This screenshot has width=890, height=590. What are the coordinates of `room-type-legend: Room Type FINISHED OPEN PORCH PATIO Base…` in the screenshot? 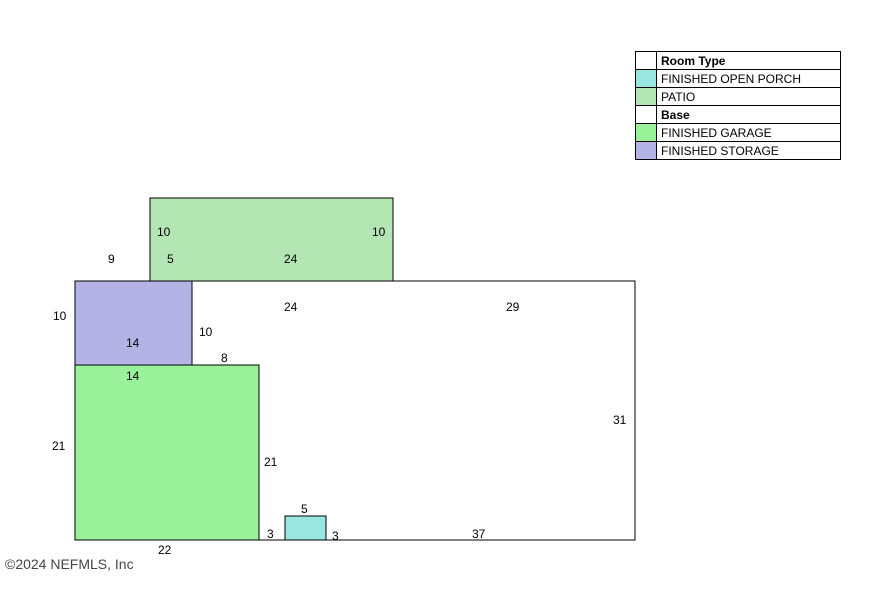 It's located at (738, 105).